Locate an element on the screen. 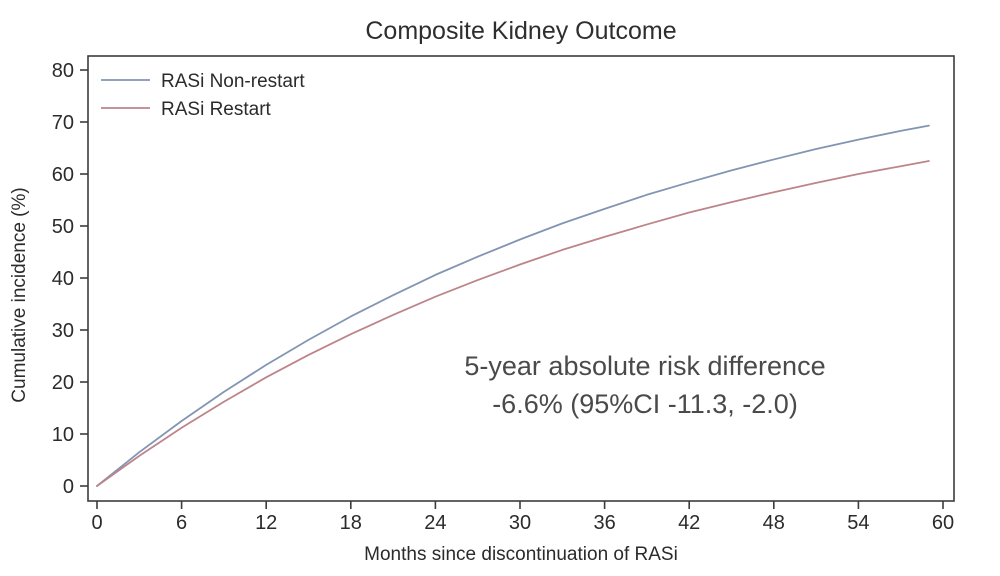 This screenshot has width=1000, height=576. annotation-risk-difference-line1: 5-year absolute risk difference is located at coordinates (644, 366).